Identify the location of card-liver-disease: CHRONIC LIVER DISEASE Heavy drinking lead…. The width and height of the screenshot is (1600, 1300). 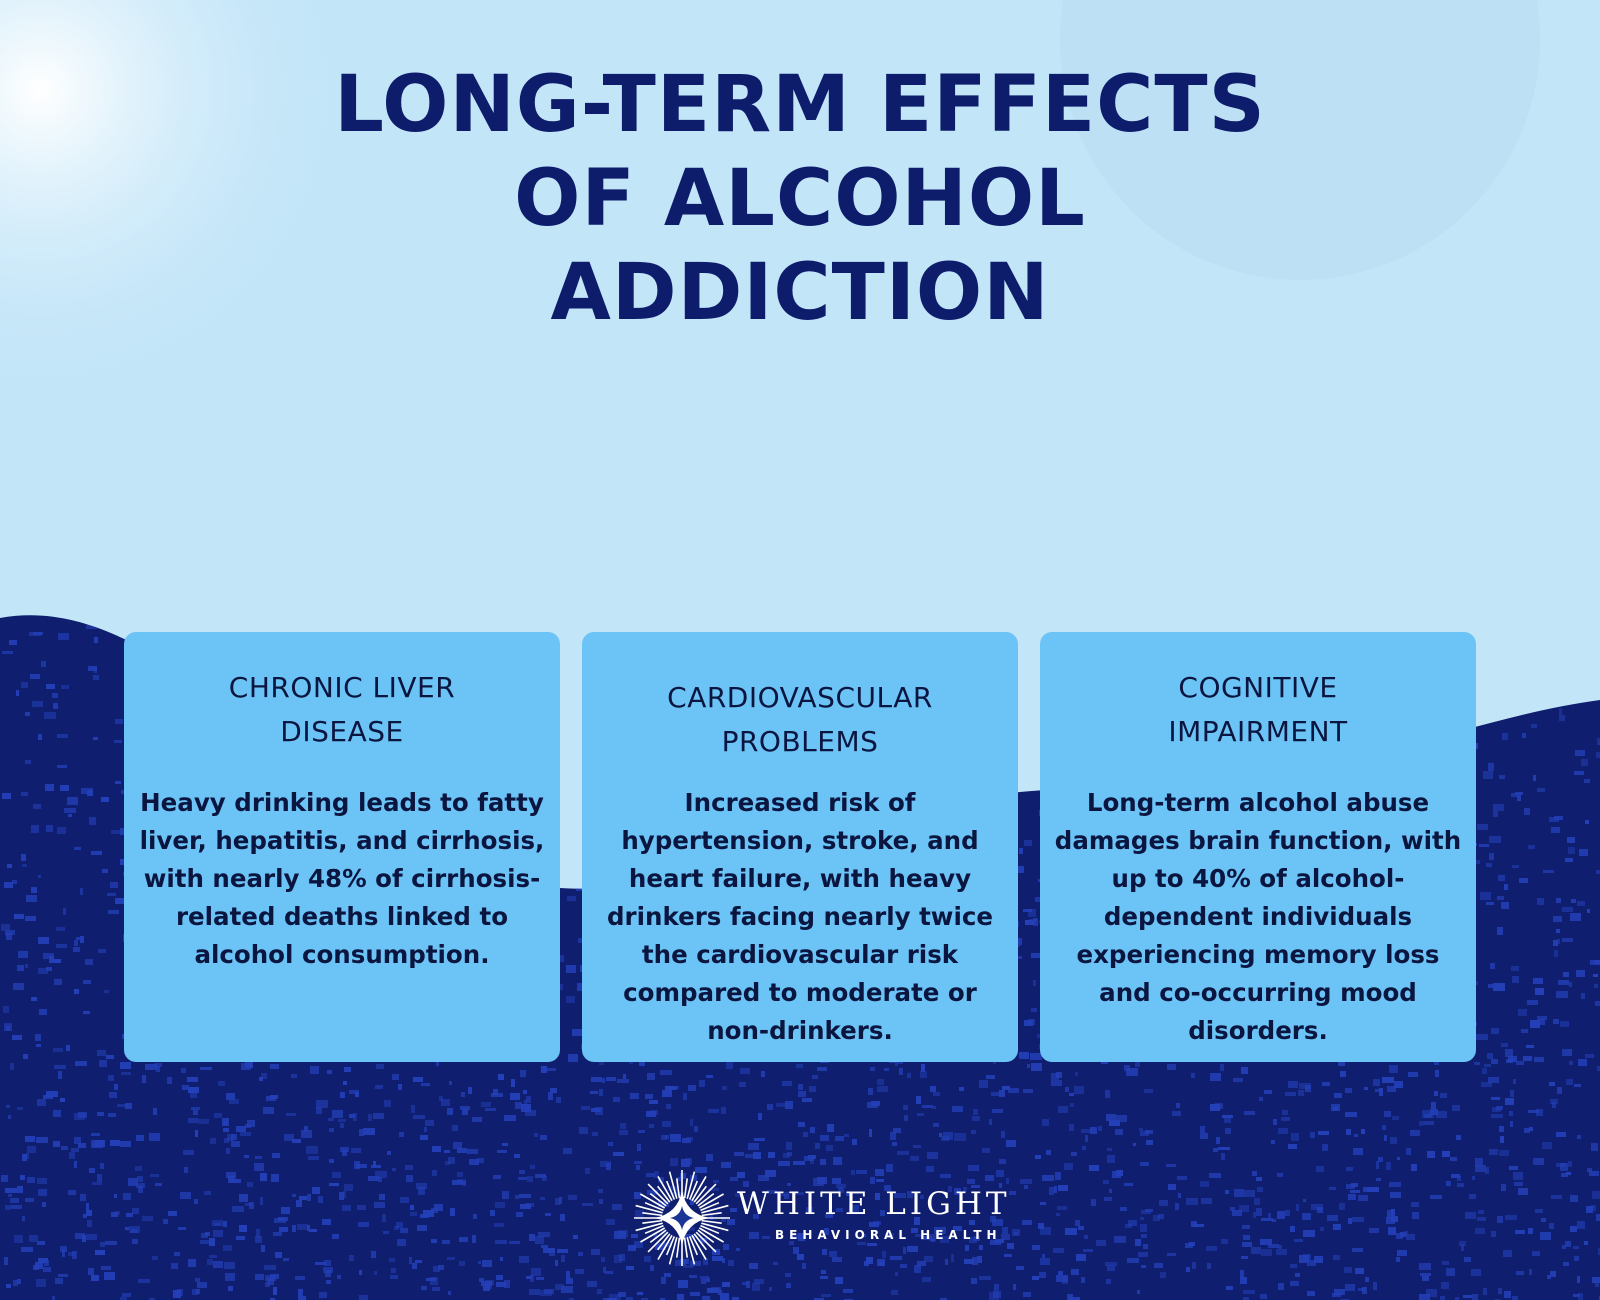
(342, 847).